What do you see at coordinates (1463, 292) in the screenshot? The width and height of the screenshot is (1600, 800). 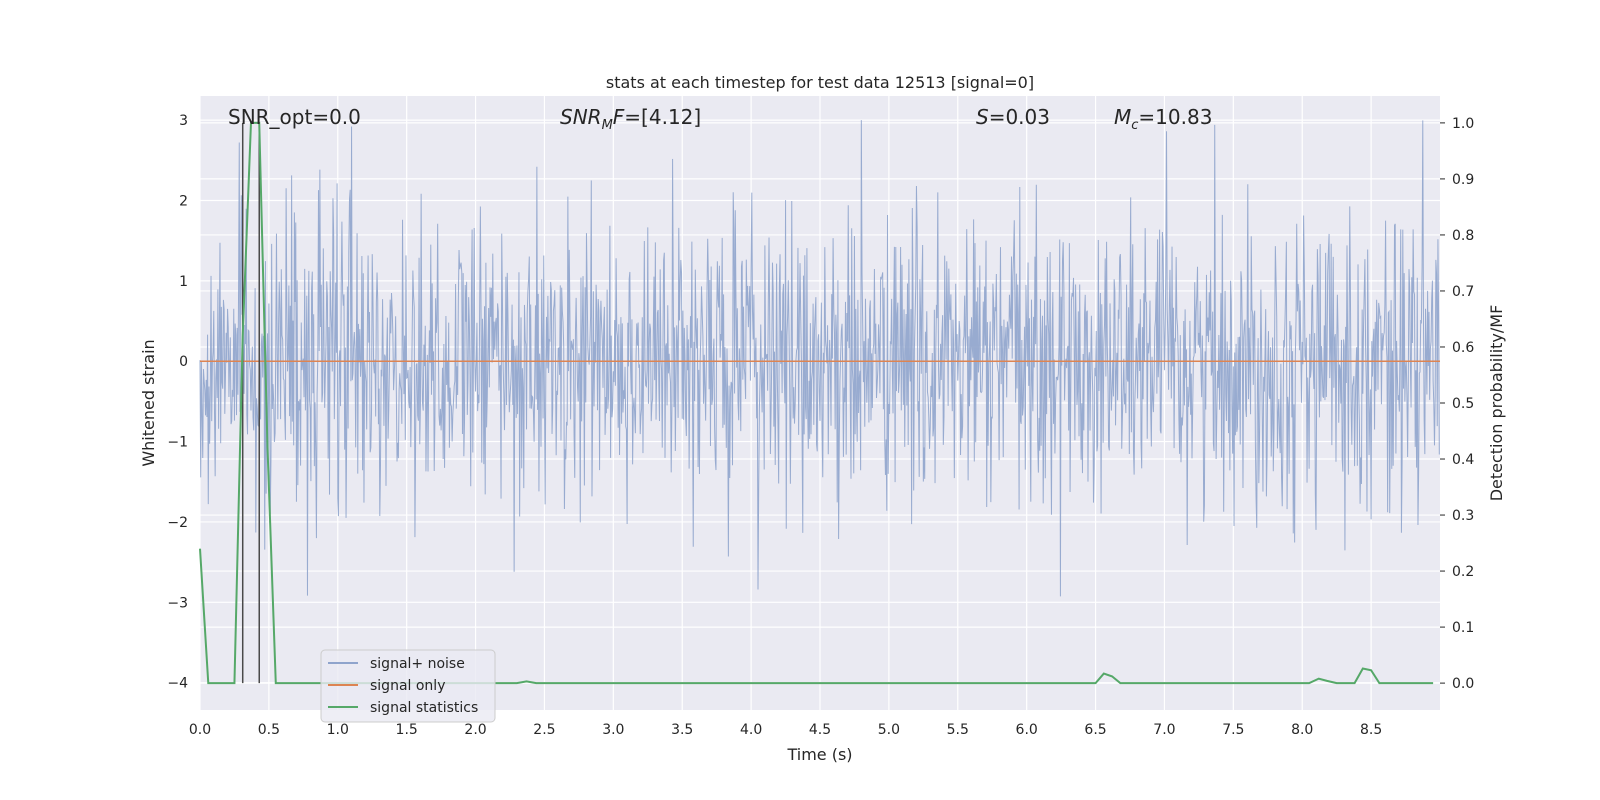 I see `right-y-tick-label: 0.7` at bounding box center [1463, 292].